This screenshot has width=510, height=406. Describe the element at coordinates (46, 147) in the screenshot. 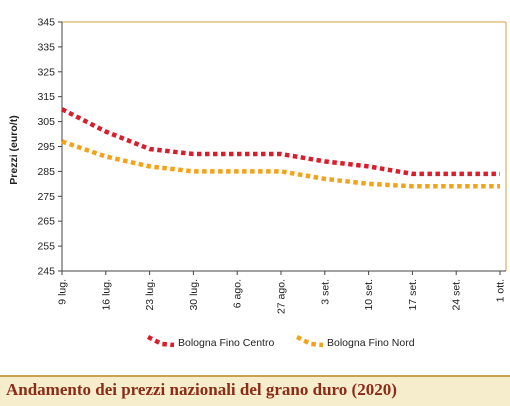

I see `y-tick-label: 295` at that location.